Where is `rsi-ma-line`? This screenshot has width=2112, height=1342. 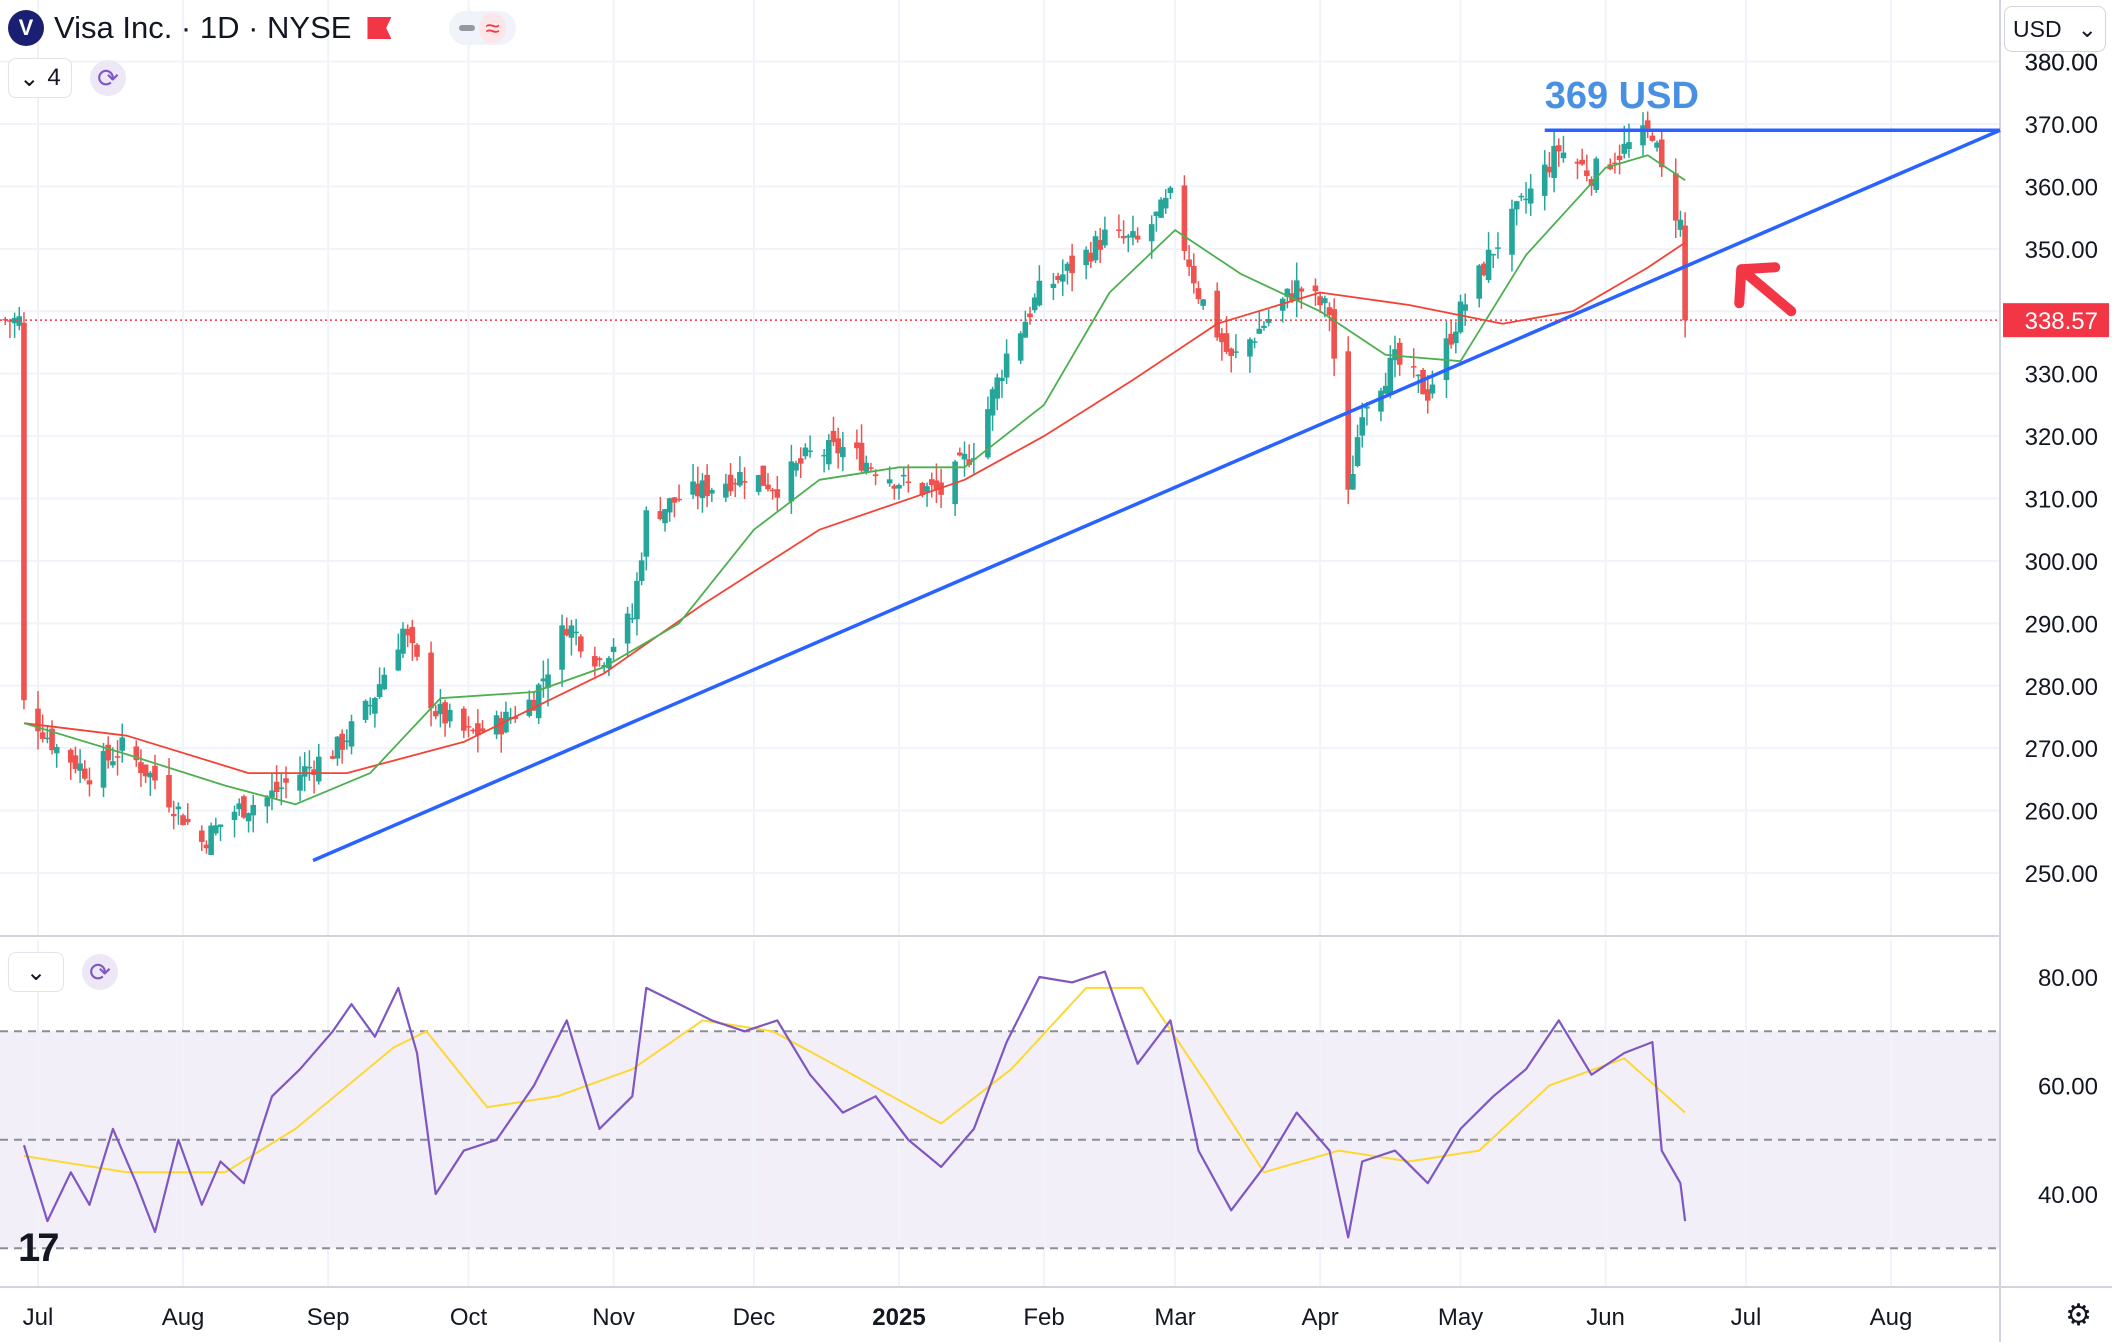
rsi-ma-line is located at coordinates (854, 1080).